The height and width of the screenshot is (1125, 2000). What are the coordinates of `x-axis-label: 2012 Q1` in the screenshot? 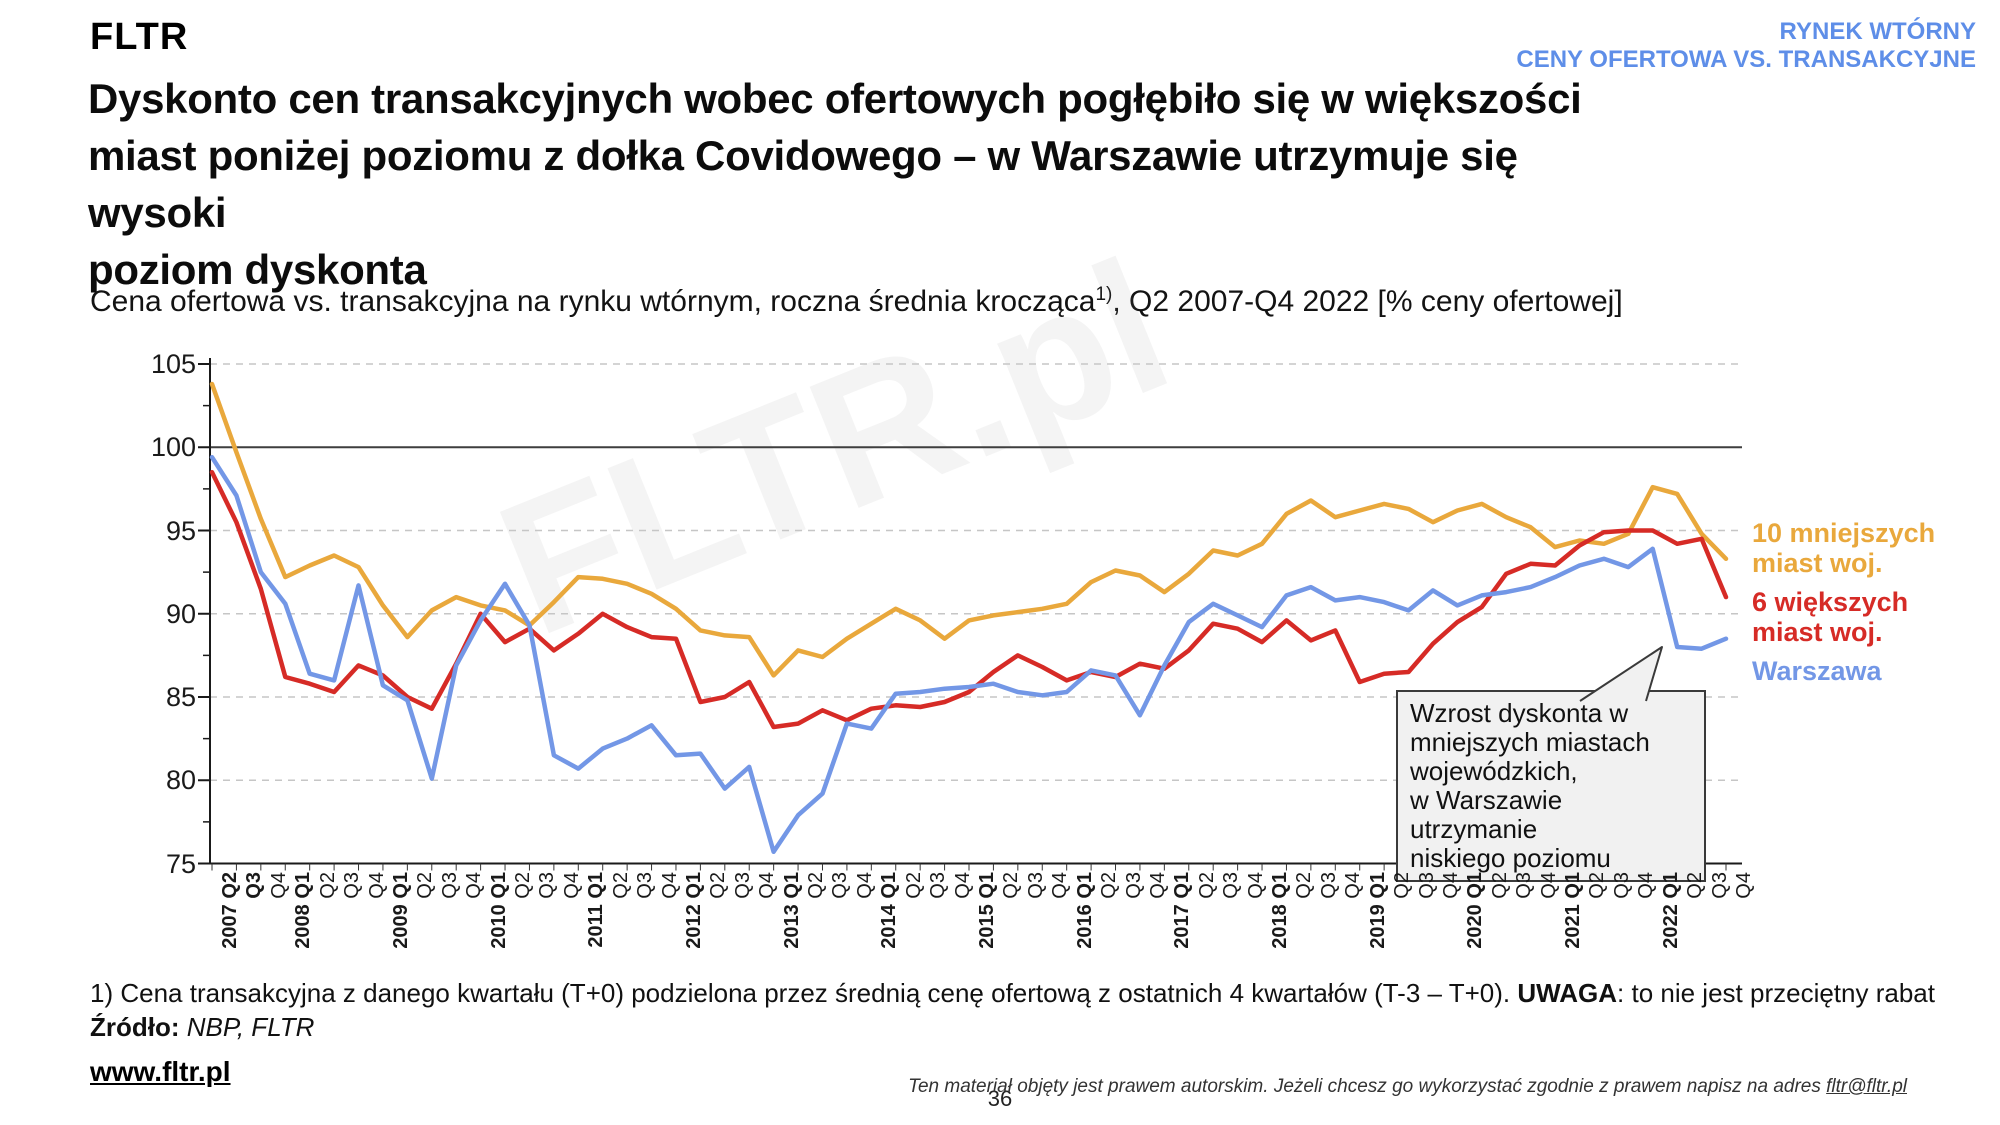 It's located at (693, 910).